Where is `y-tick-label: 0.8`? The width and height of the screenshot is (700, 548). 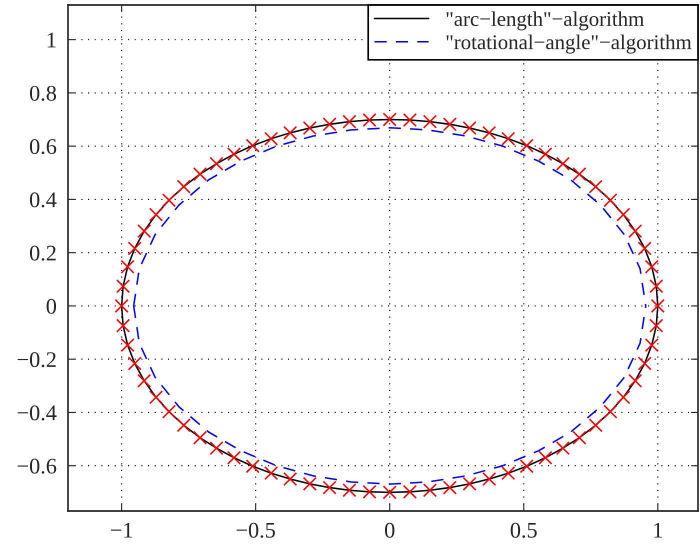 y-tick-label: 0.8 is located at coordinates (43, 93).